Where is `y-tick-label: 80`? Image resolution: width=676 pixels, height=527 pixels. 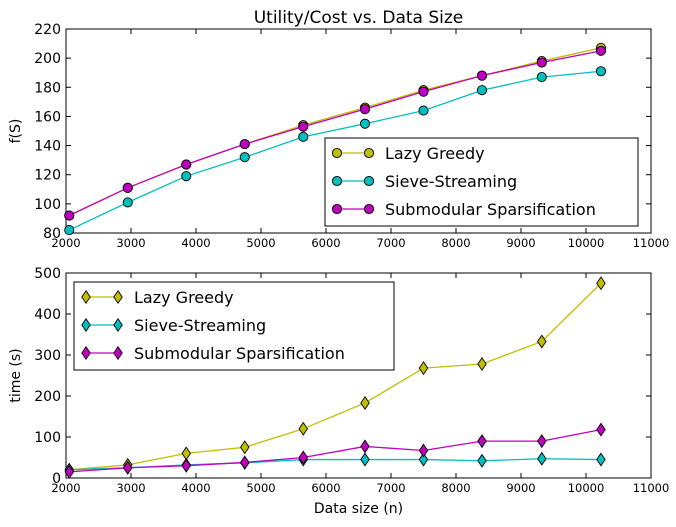
y-tick-label: 80 is located at coordinates (52, 234).